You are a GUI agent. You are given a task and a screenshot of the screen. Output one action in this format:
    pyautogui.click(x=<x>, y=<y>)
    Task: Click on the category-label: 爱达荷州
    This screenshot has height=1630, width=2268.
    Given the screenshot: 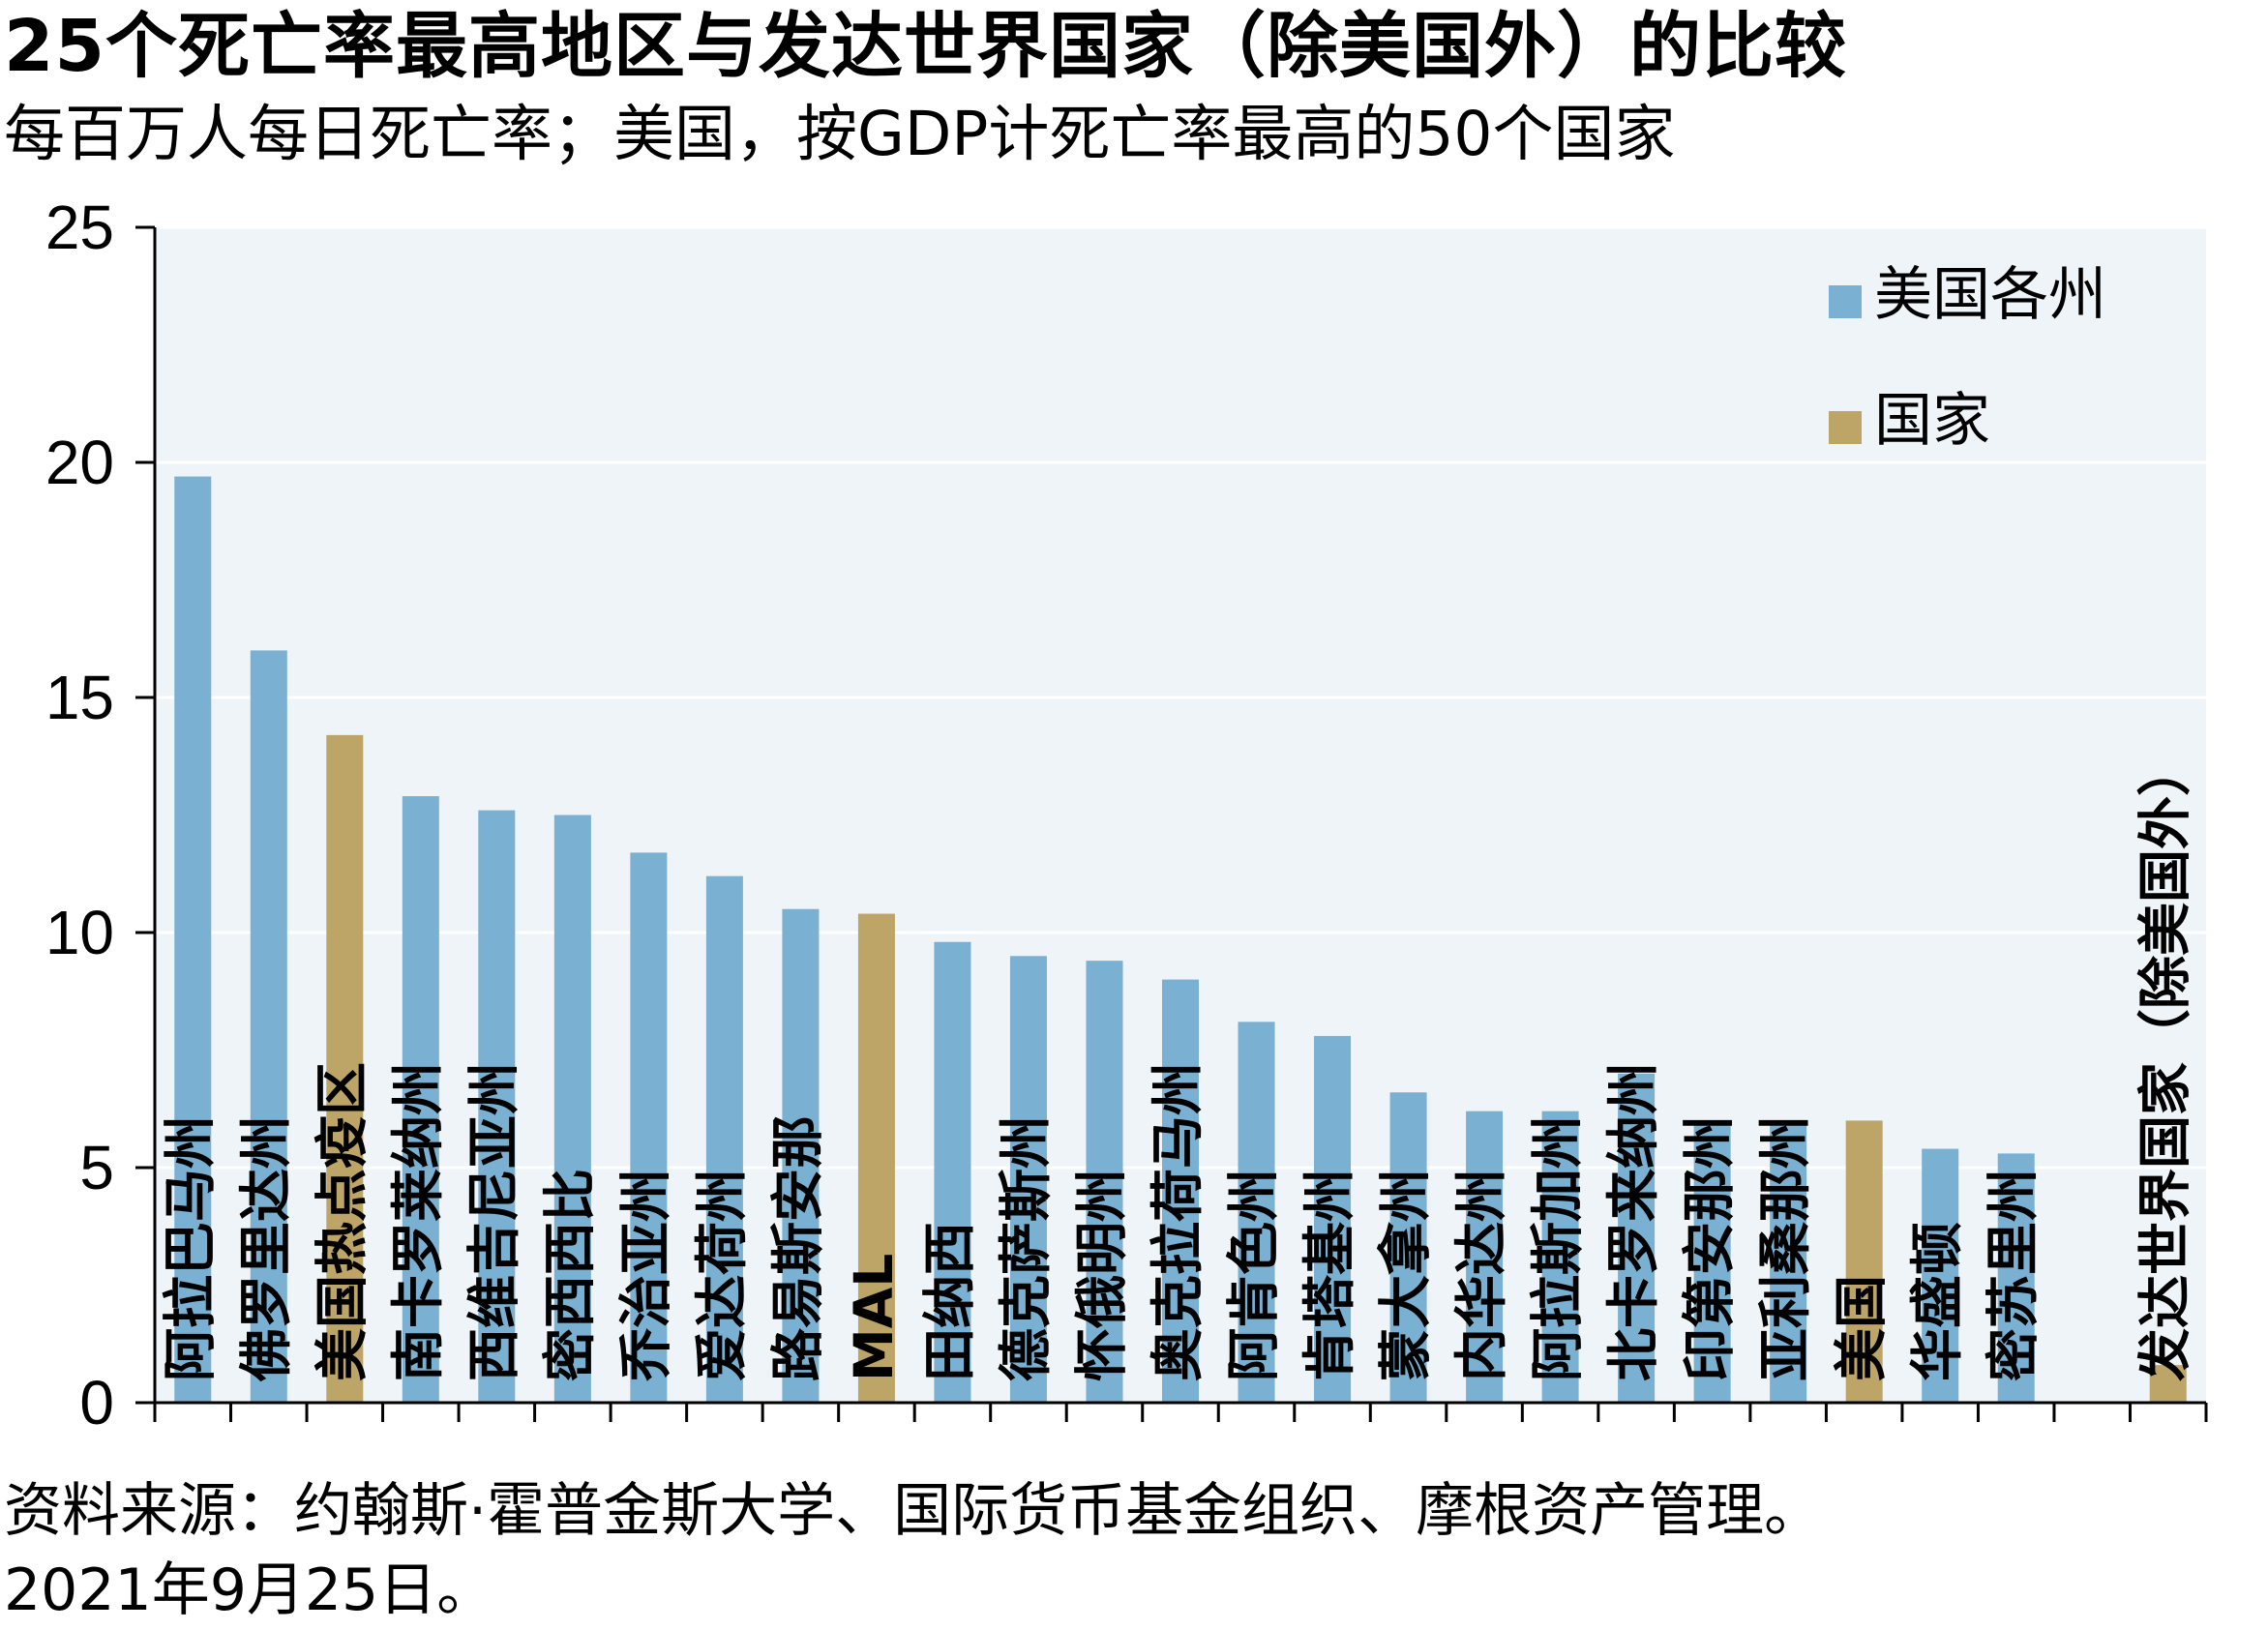 What is the action you would take?
    pyautogui.click(x=722, y=1275)
    